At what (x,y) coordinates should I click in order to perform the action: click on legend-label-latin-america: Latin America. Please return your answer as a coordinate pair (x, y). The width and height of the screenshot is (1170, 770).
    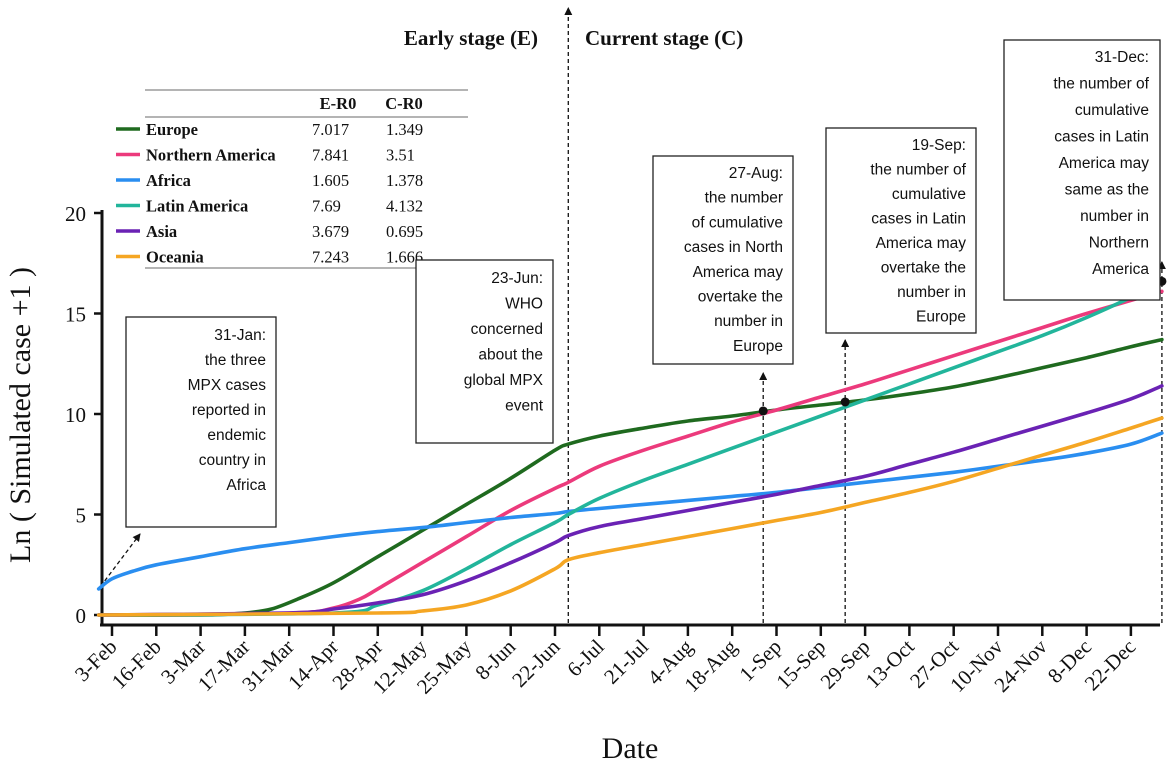
    Looking at the image, I should click on (197, 206).